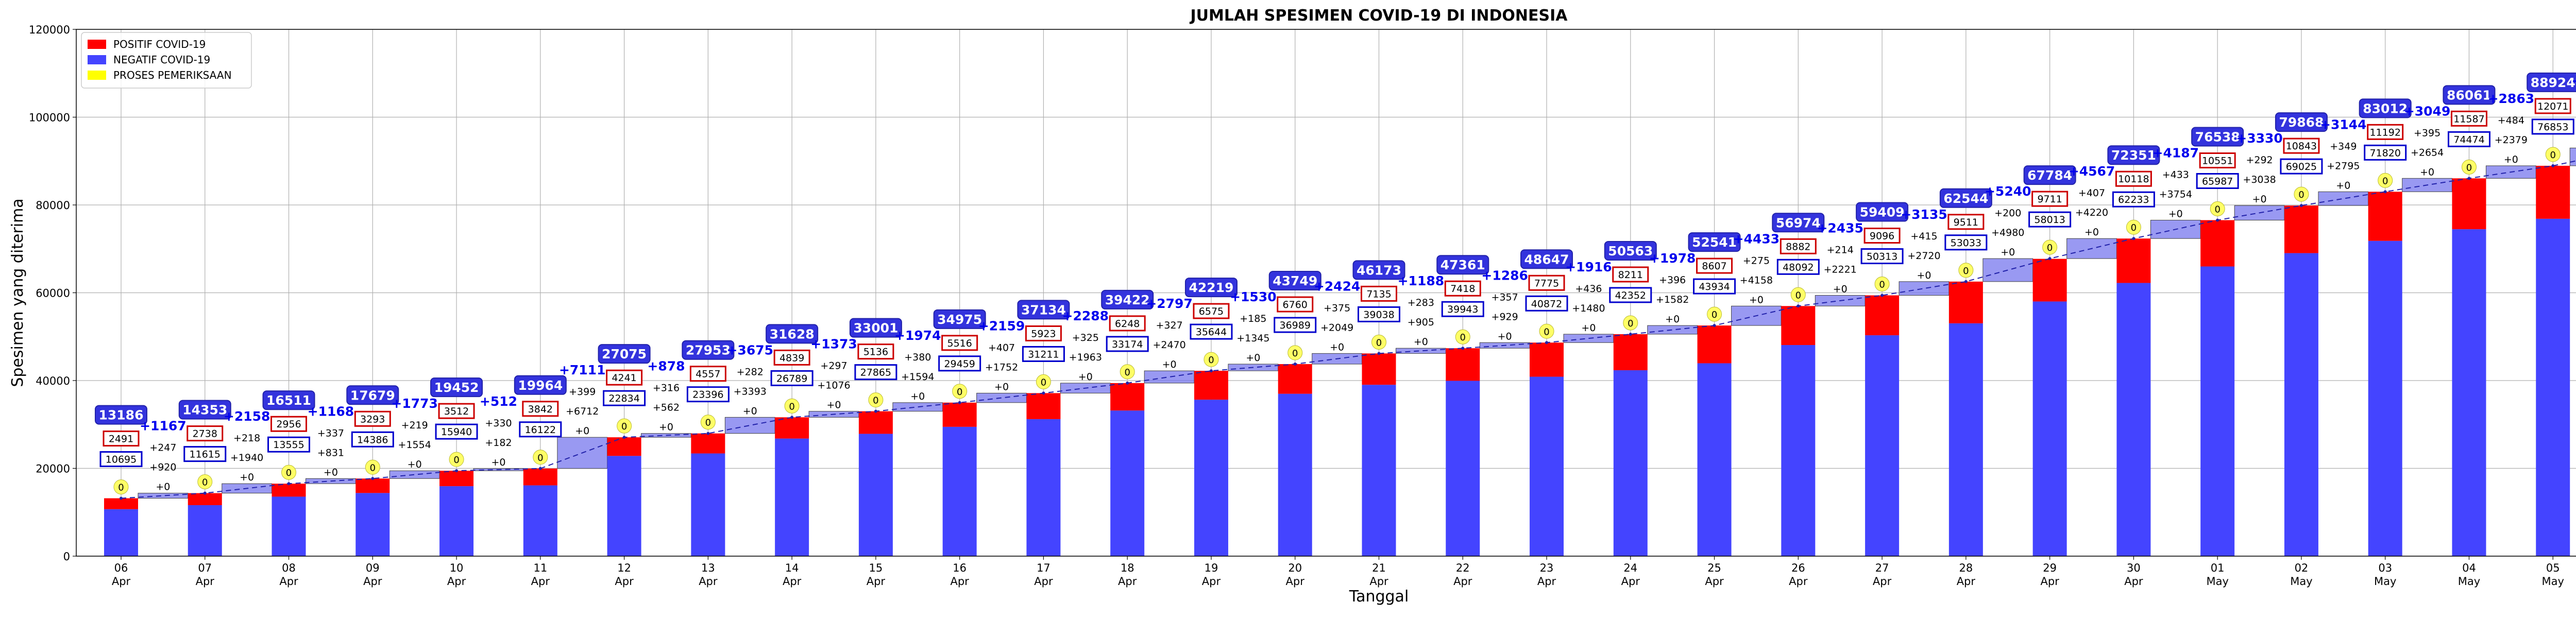 This screenshot has width=2576, height=620. I want to click on negatif-label: 58013, so click(2049, 220).